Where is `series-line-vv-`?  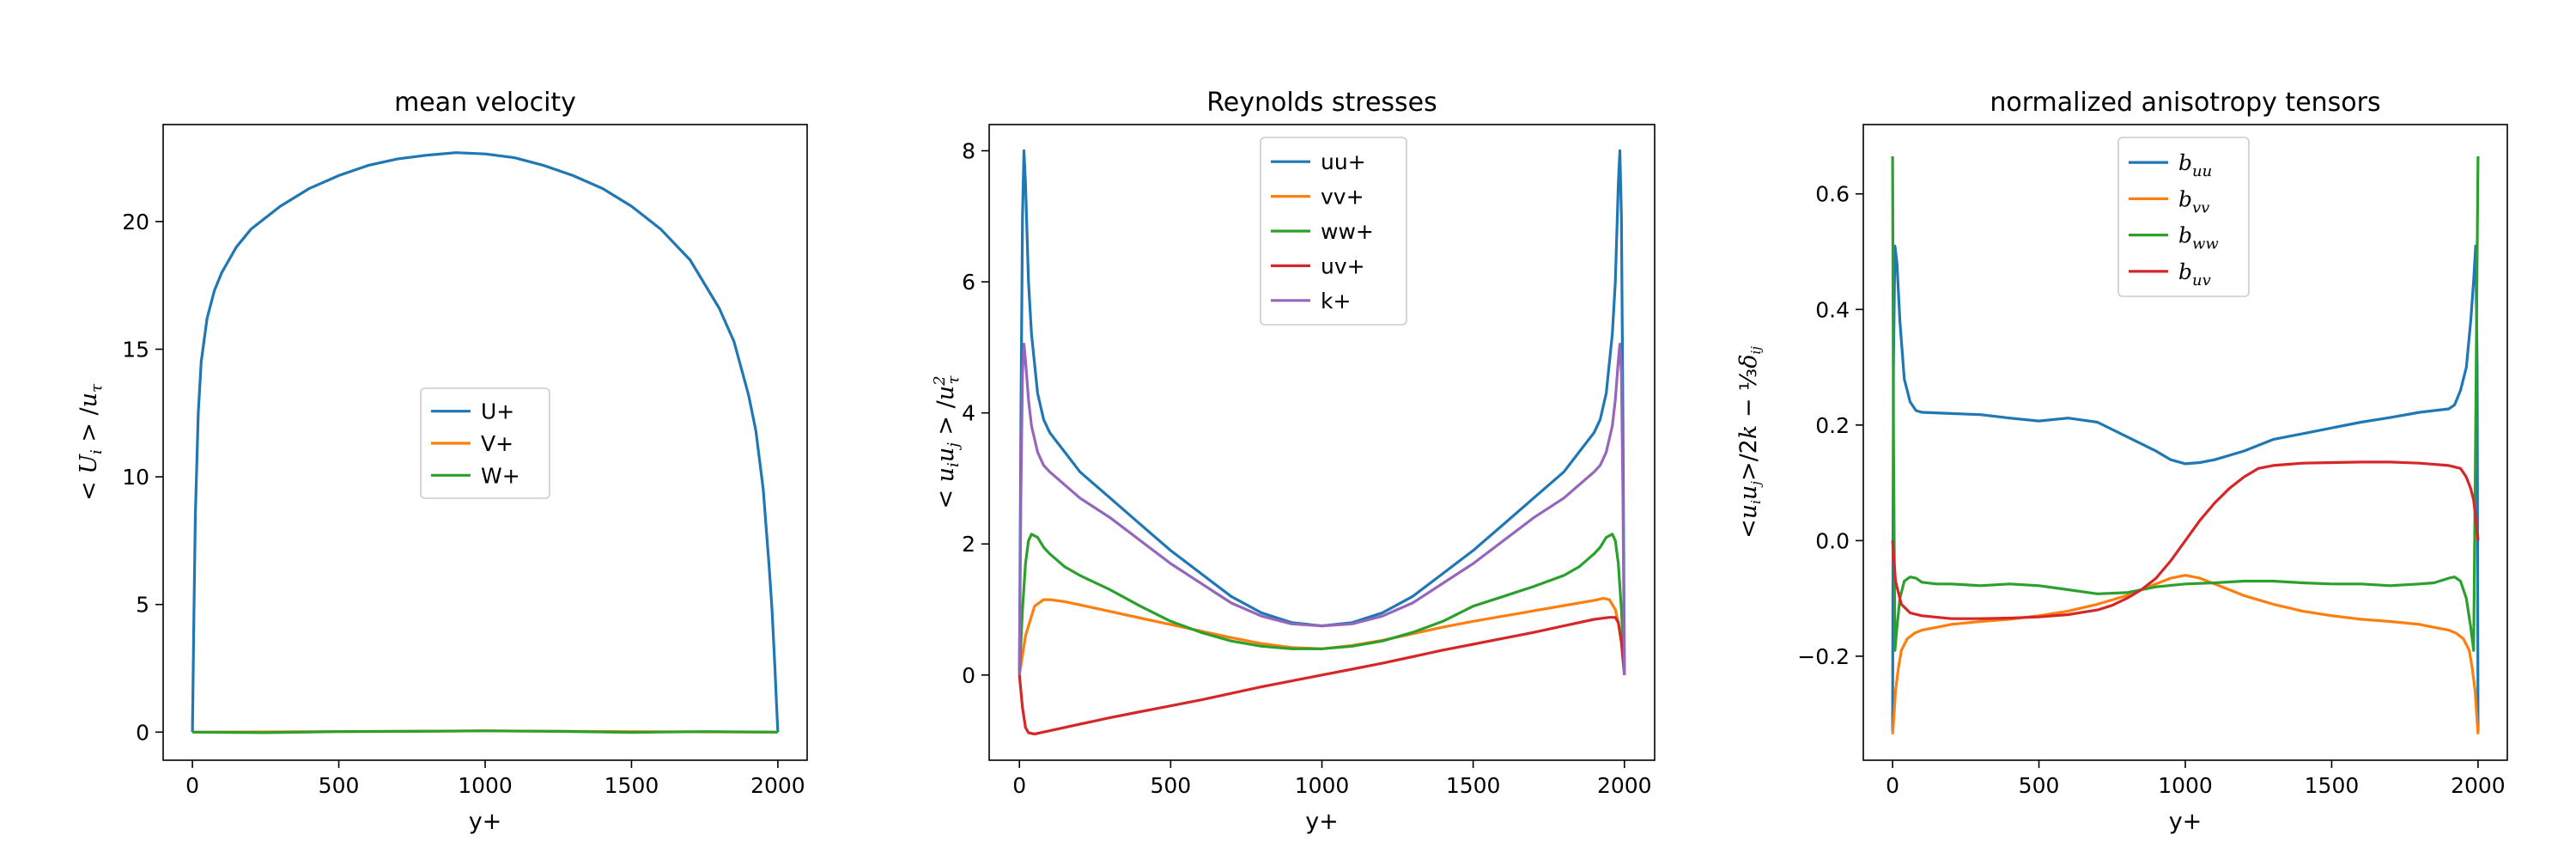 series-line-vv- is located at coordinates (1322, 636).